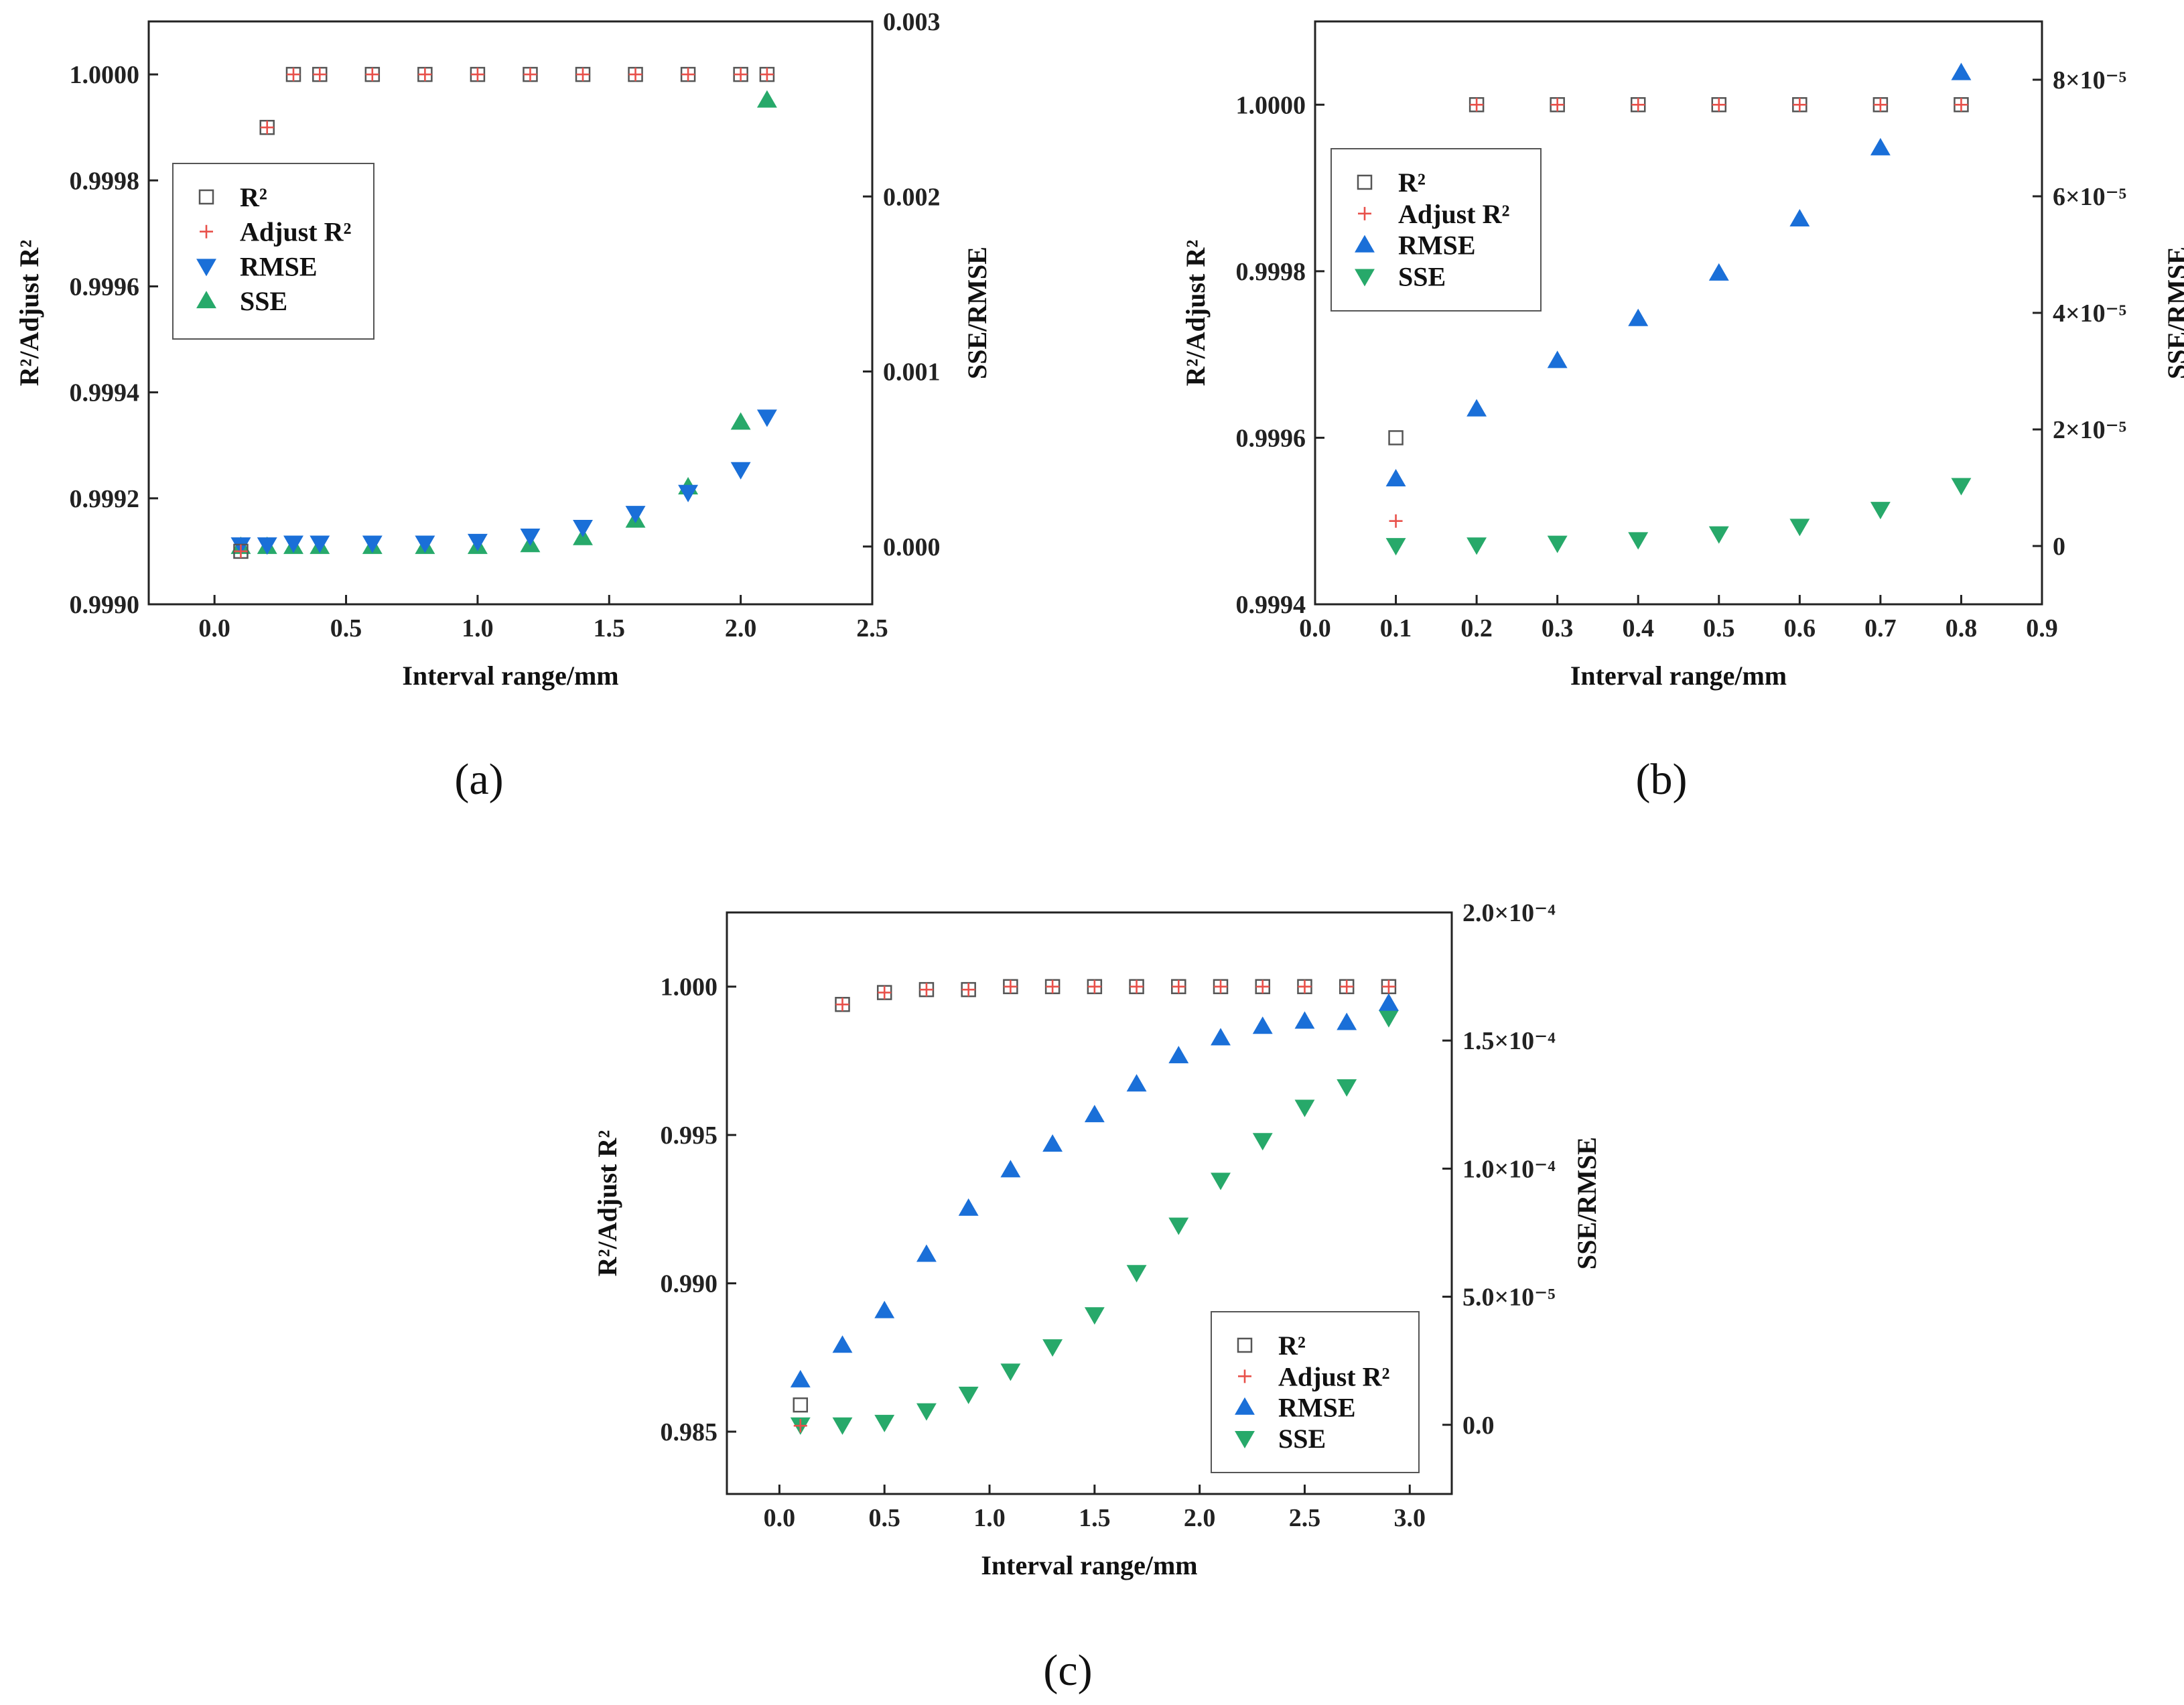 This screenshot has width=2184, height=1705. What do you see at coordinates (1305, 1518) in the screenshot?
I see `x-tick-label: 2.5` at bounding box center [1305, 1518].